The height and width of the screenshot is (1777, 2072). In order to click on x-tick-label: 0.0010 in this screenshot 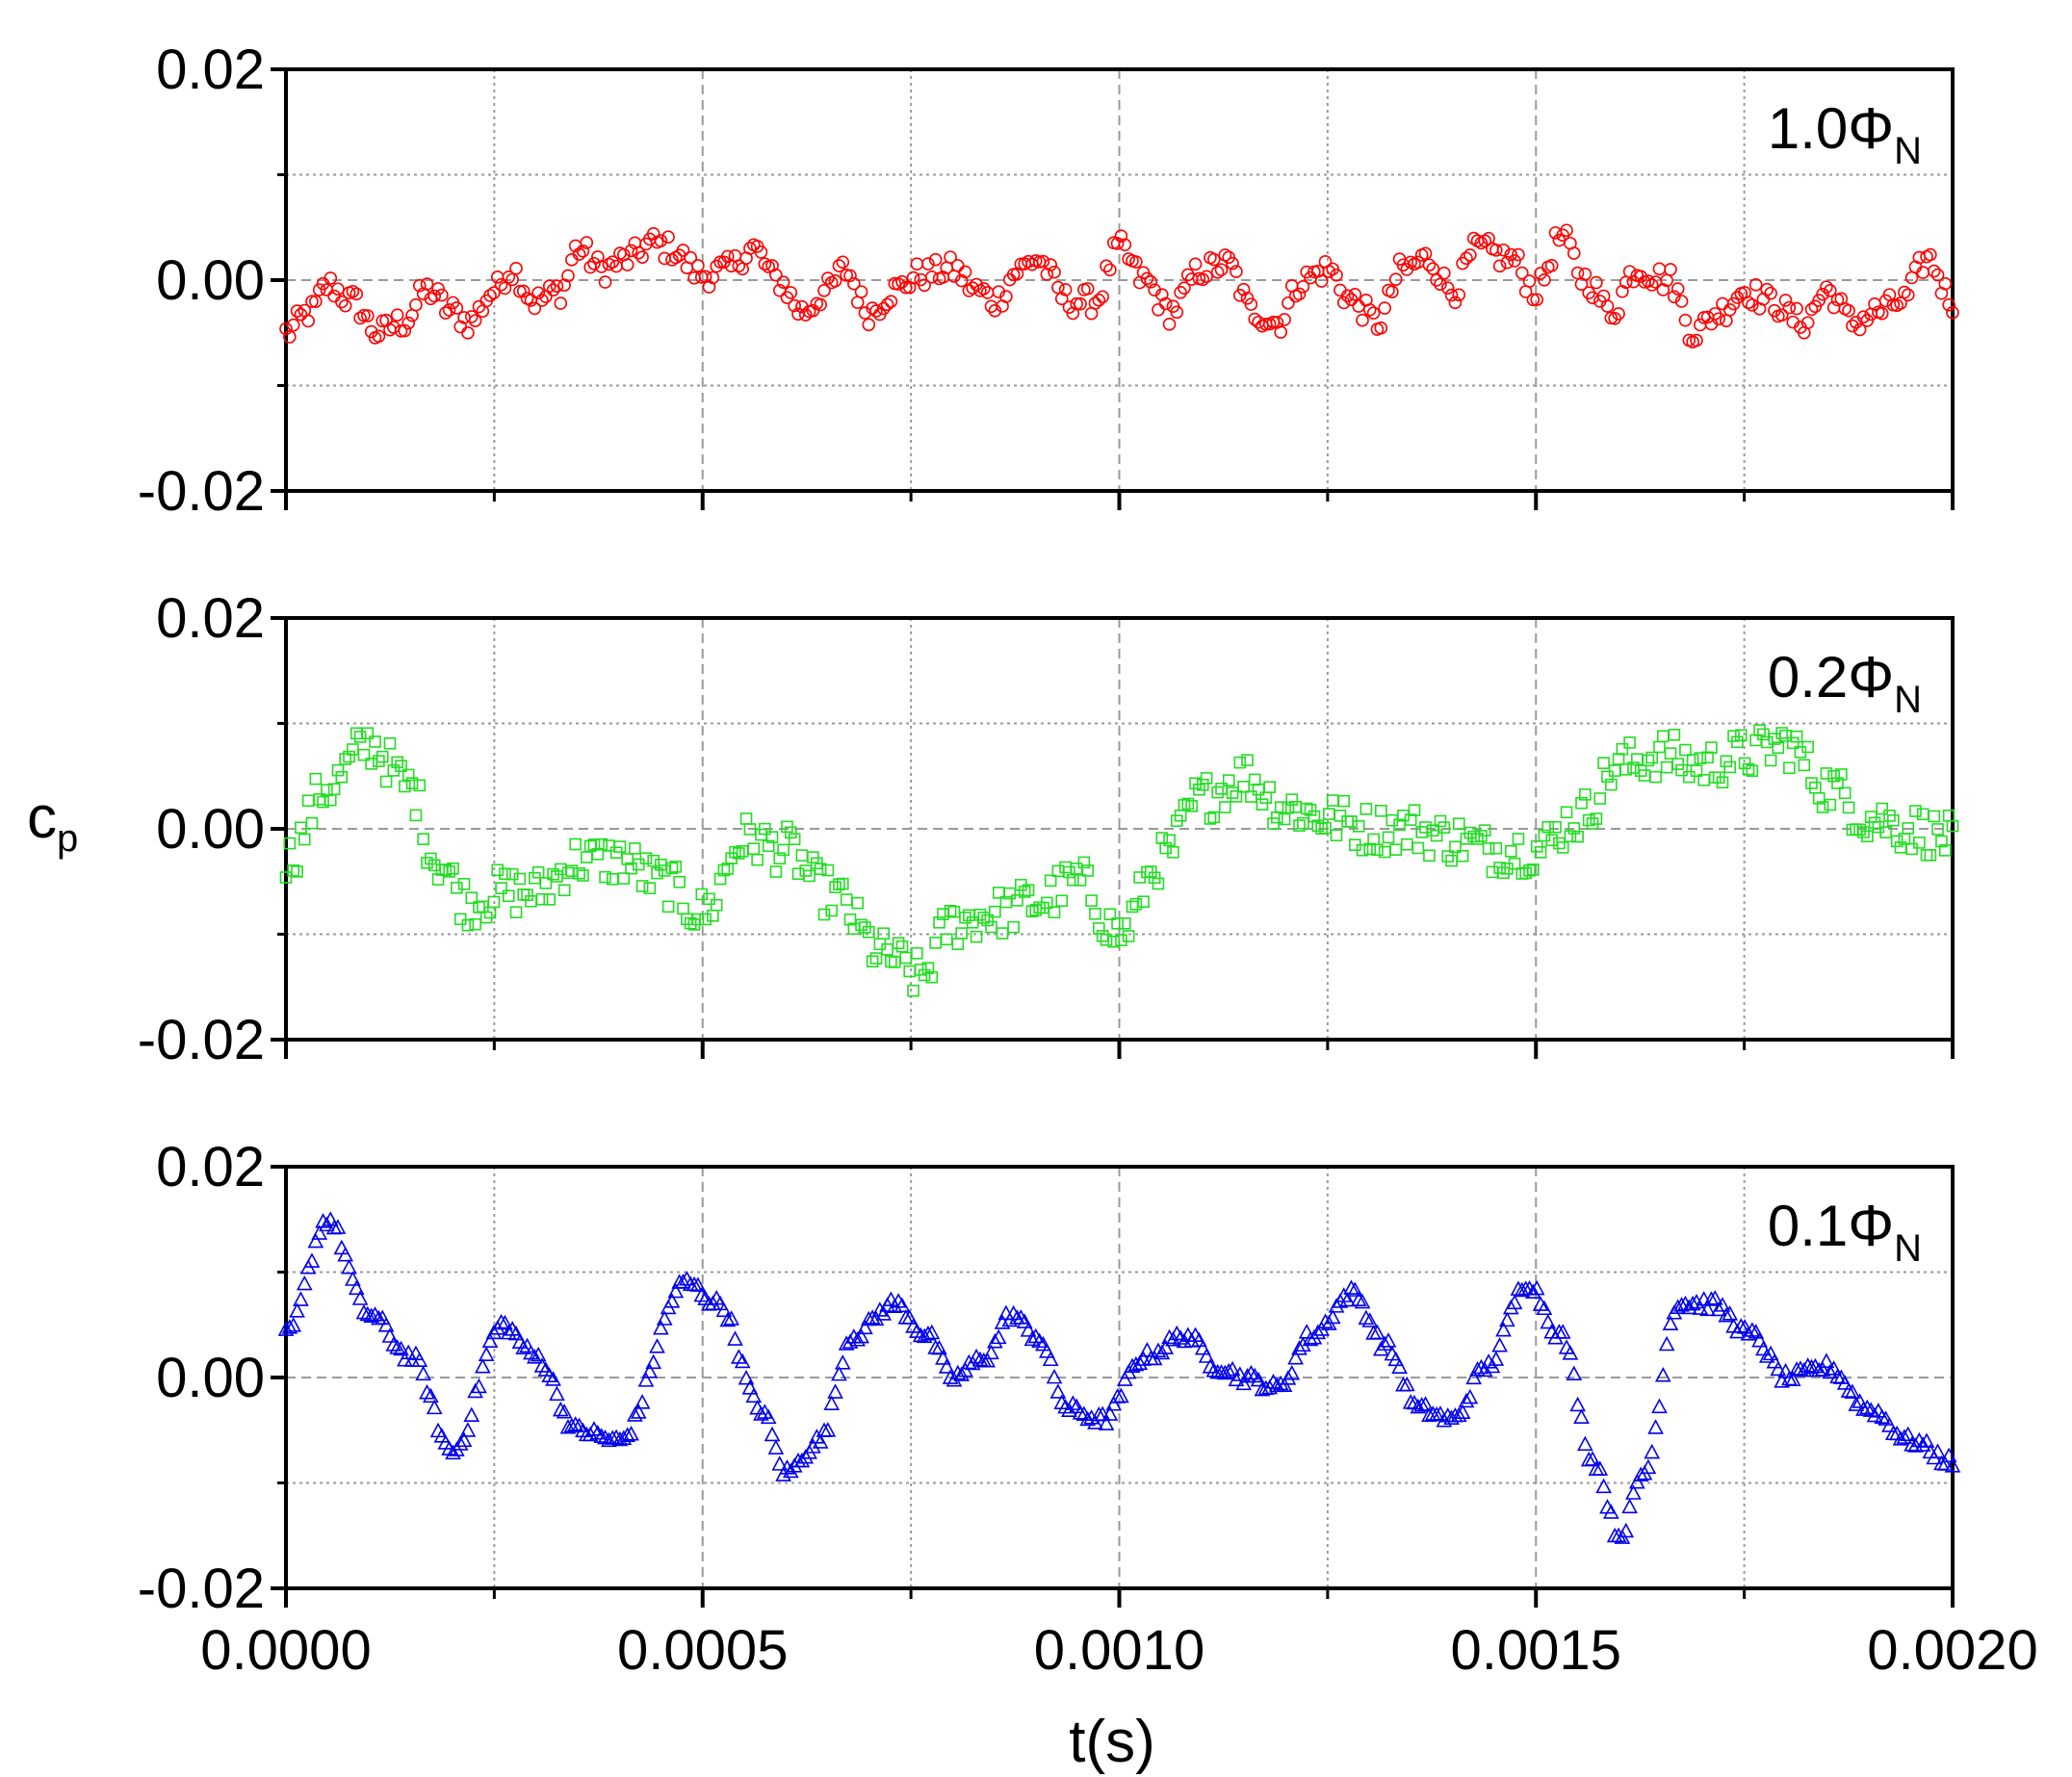, I will do `click(1119, 1651)`.